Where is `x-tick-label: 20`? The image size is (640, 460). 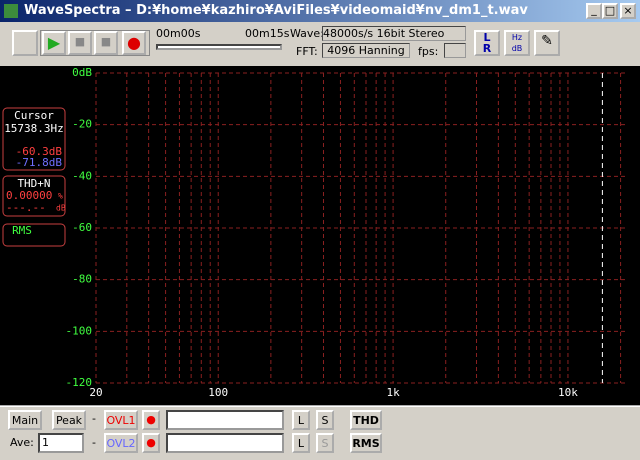
x-tick-label: 20 is located at coordinates (95, 392).